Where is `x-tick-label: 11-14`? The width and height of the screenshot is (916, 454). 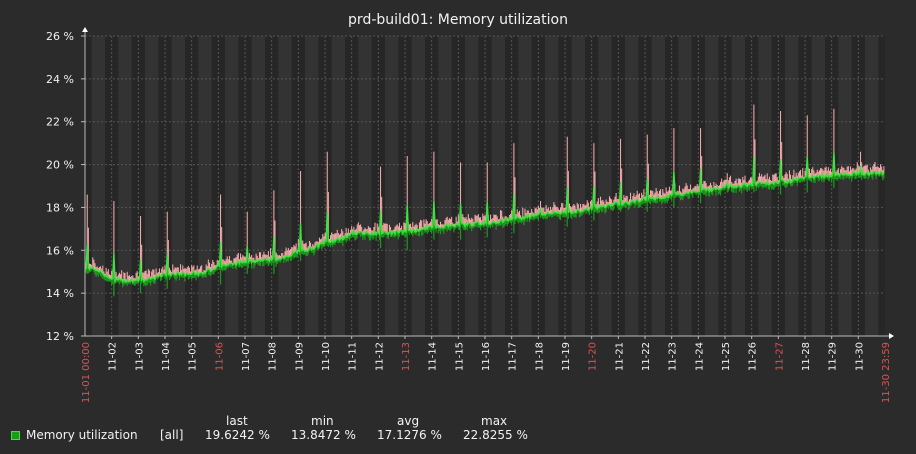
x-tick-label: 11-14 is located at coordinates (433, 356).